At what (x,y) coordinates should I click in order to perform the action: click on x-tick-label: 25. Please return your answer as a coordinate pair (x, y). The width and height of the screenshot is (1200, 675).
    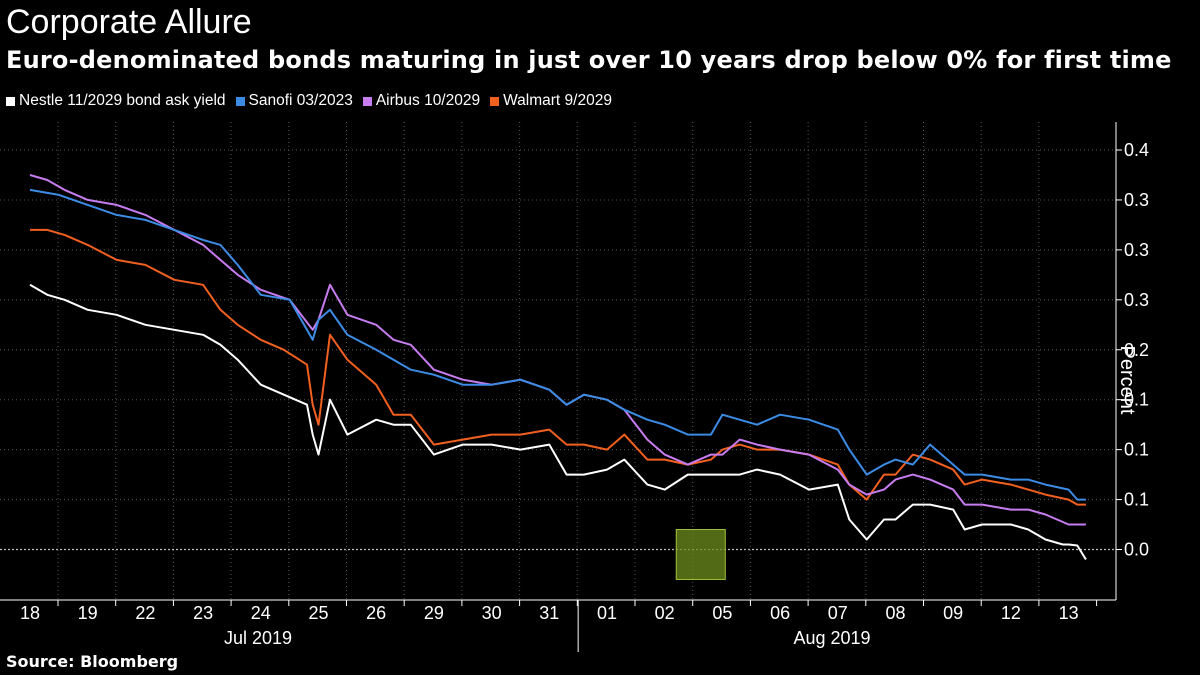
    Looking at the image, I should click on (318, 613).